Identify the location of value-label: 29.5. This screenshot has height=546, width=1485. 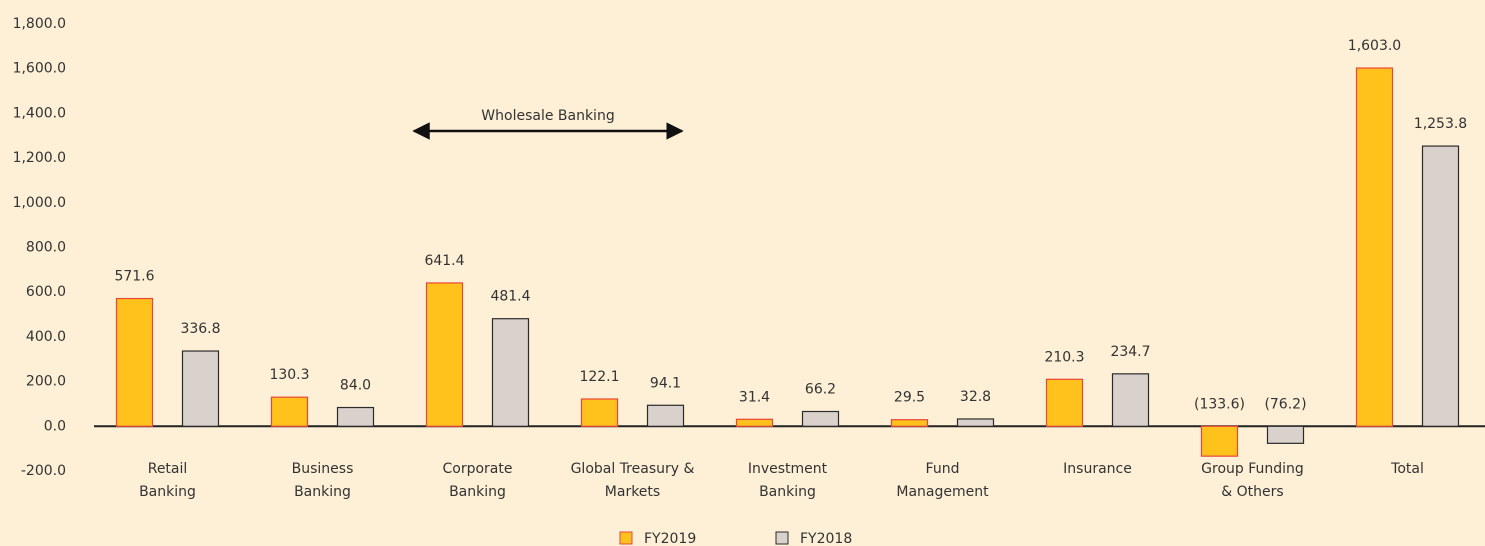
(909, 398).